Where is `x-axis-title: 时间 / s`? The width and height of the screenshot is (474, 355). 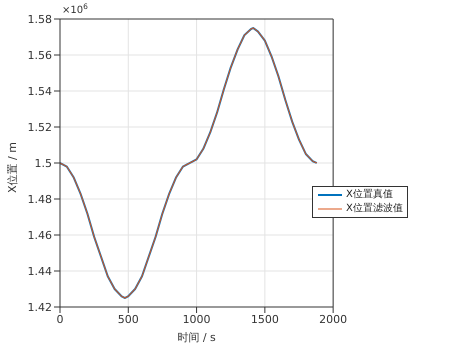
x-axis-title: 时间 / s is located at coordinates (196, 337).